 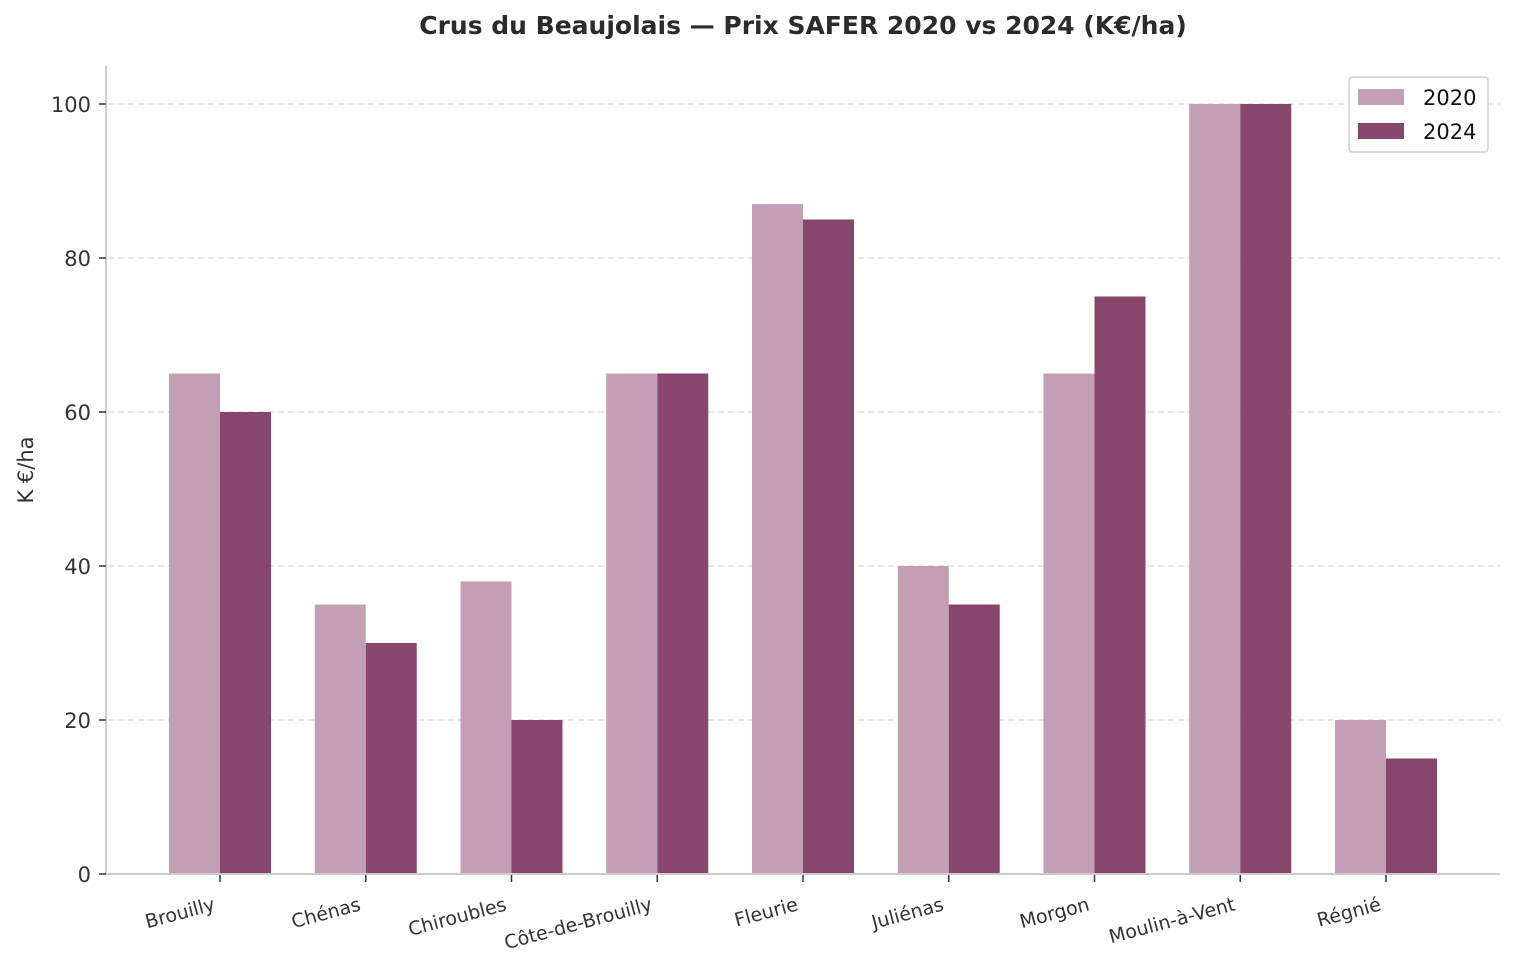 I want to click on legend-label-2024: 2024, so click(x=1449, y=132).